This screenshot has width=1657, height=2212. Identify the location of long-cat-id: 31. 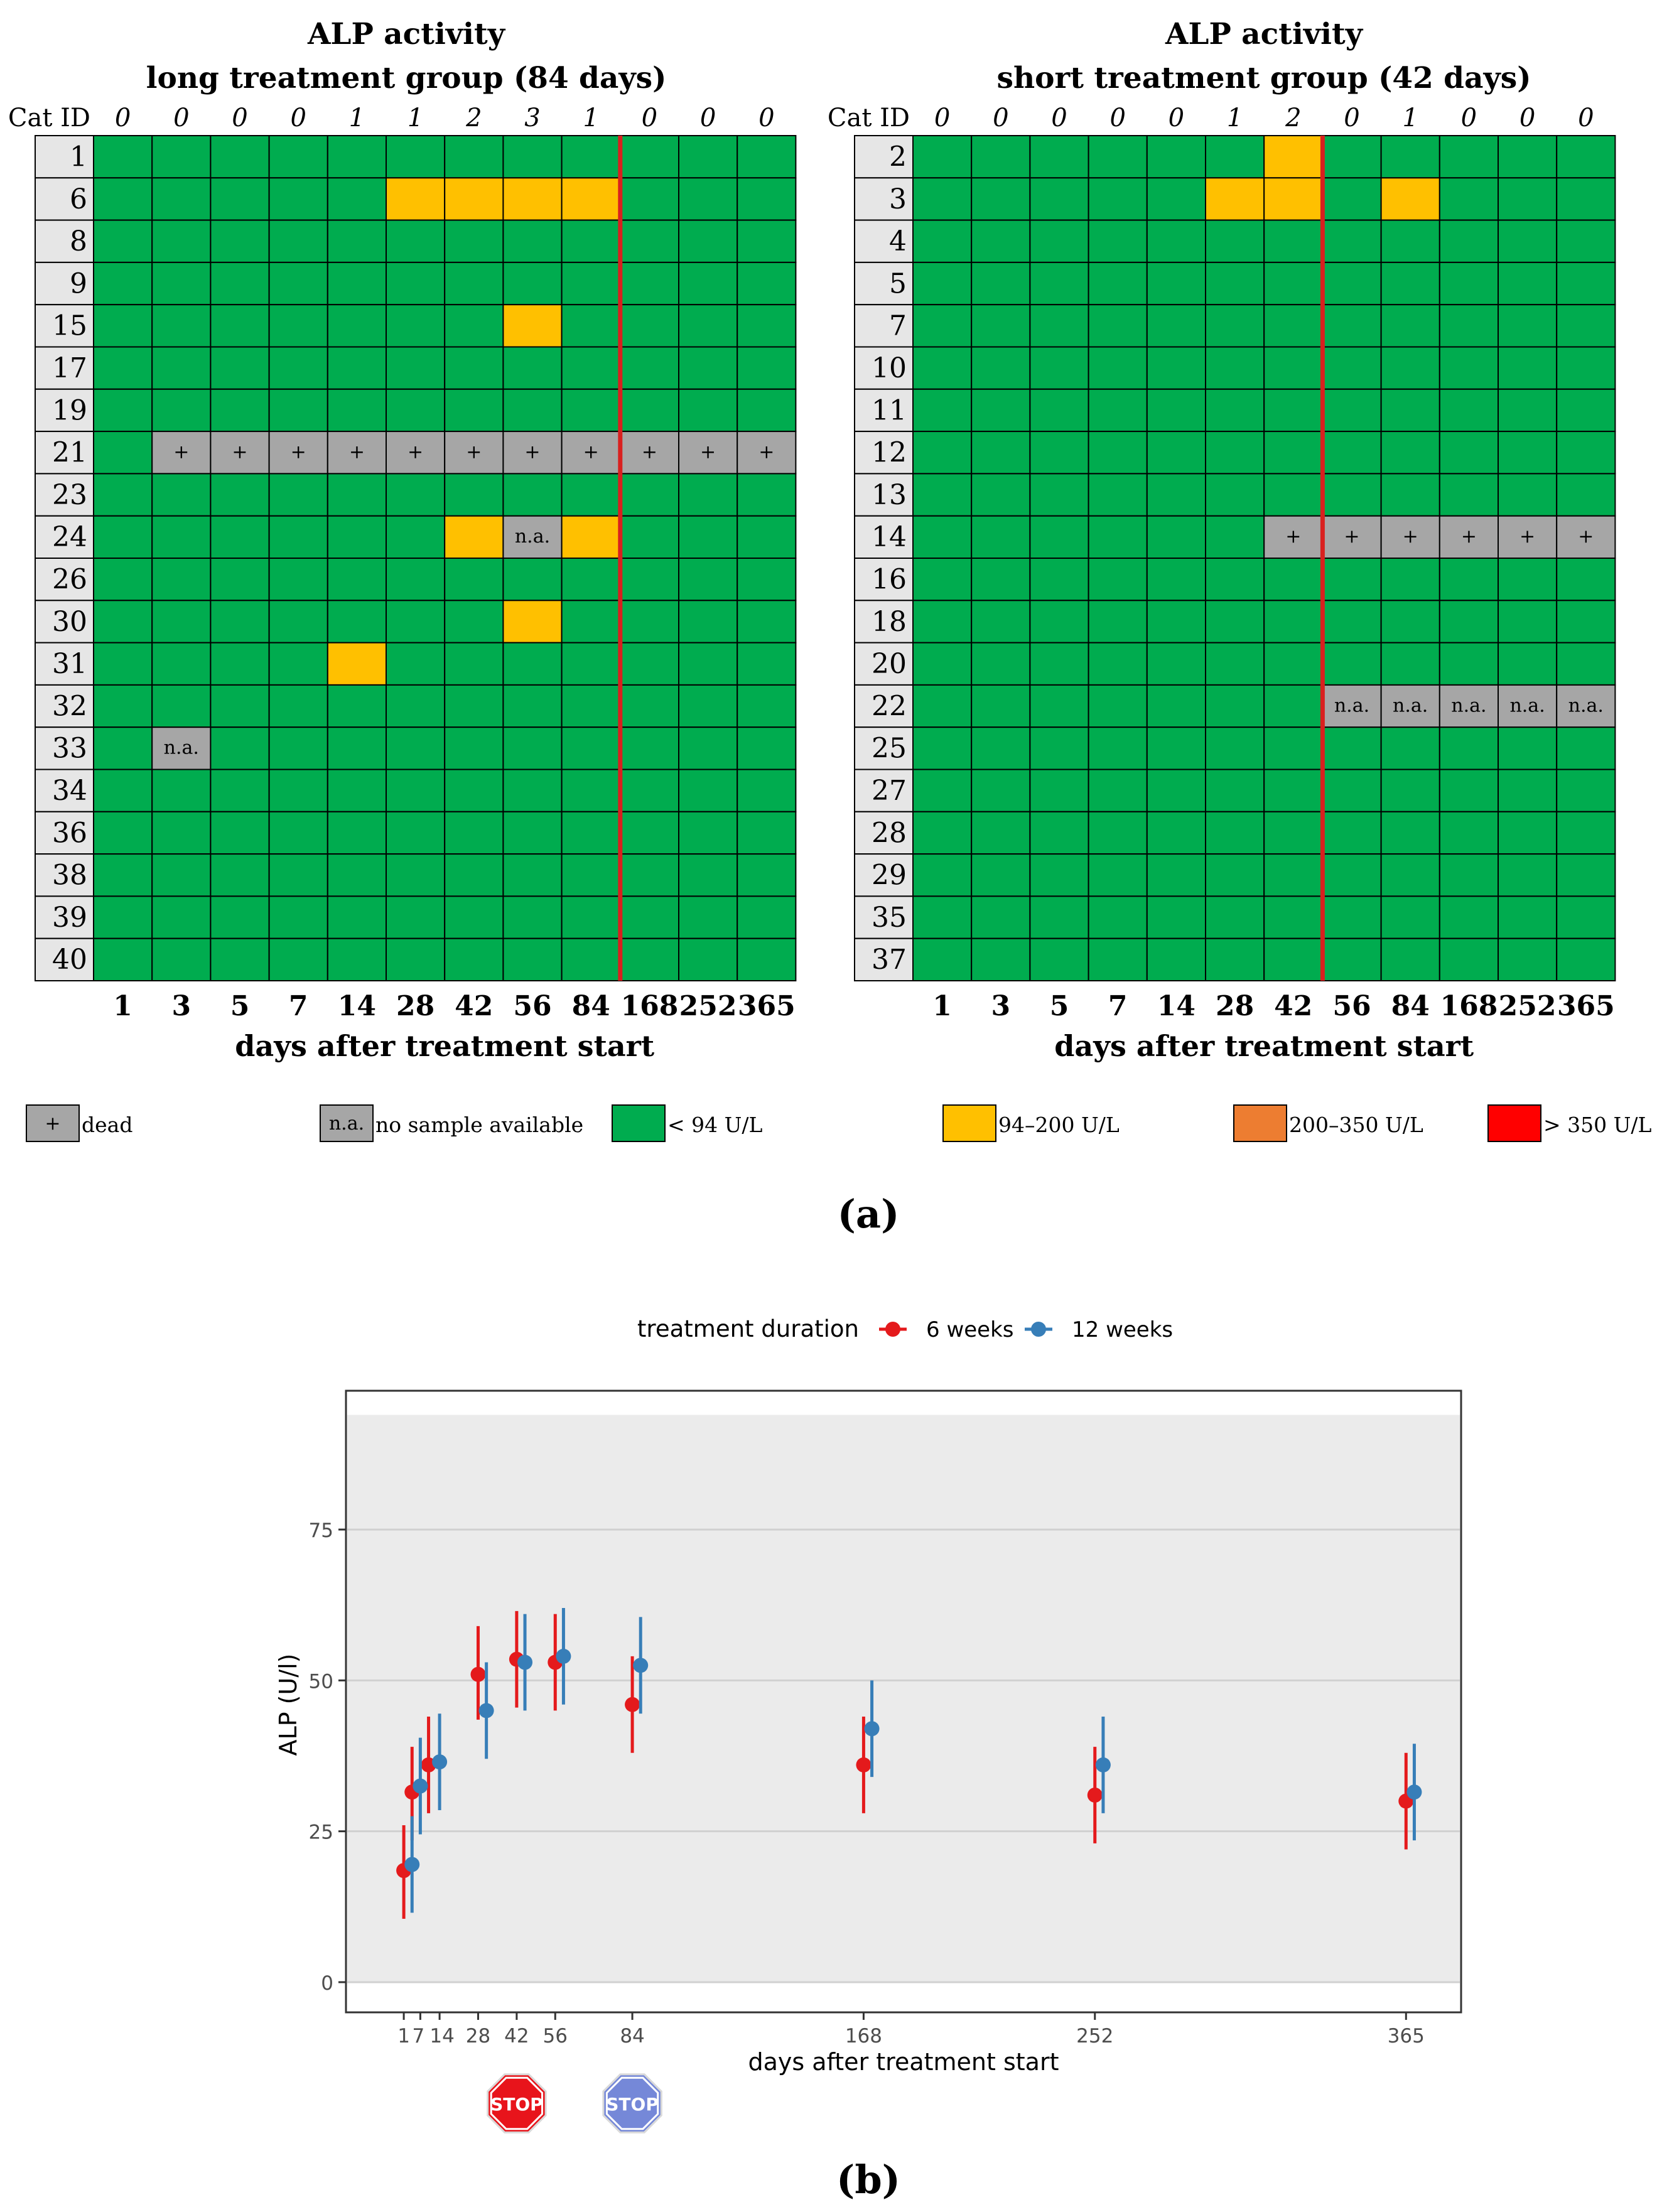
(69, 664).